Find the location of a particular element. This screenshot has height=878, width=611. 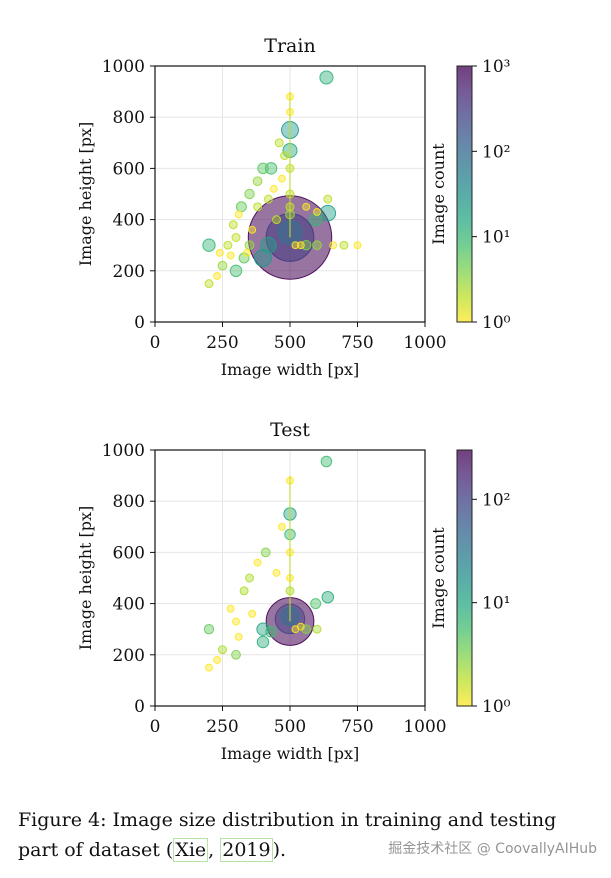

y-tick-label: 400 is located at coordinates (129, 605).